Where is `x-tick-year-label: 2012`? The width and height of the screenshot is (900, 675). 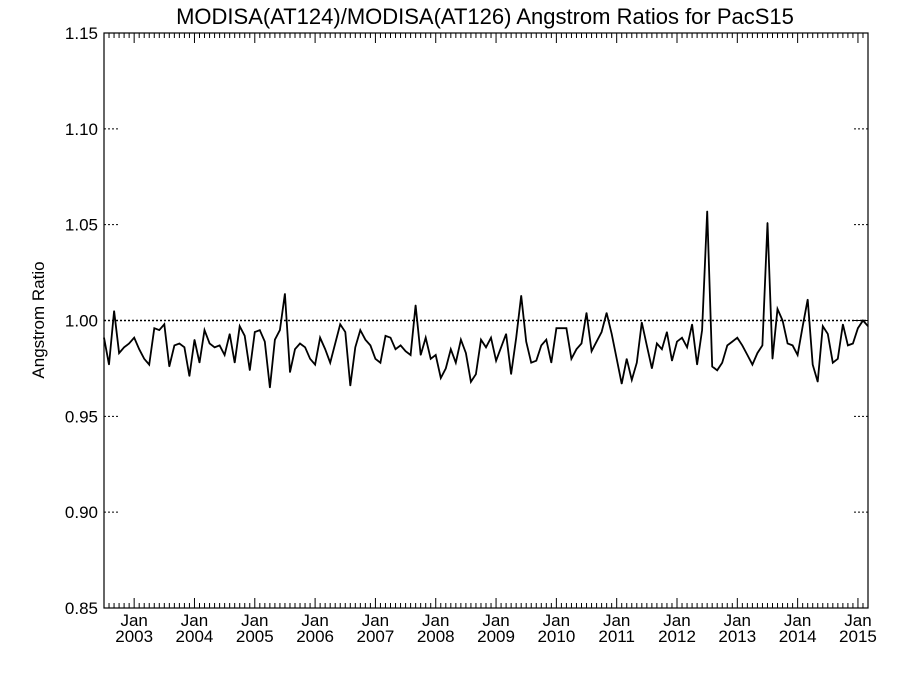 x-tick-year-label: 2012 is located at coordinates (677, 636).